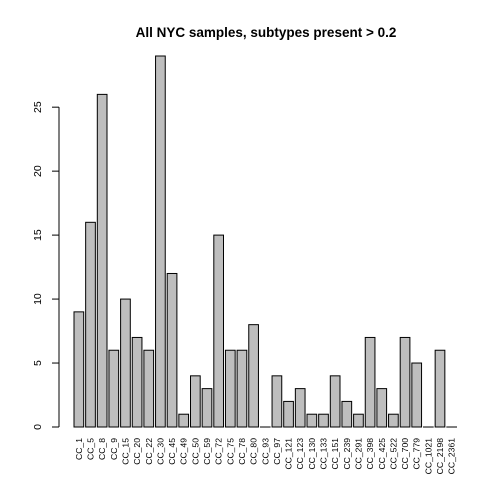  I want to click on x-tick-label-CC_9: CC_9, so click(114, 449).